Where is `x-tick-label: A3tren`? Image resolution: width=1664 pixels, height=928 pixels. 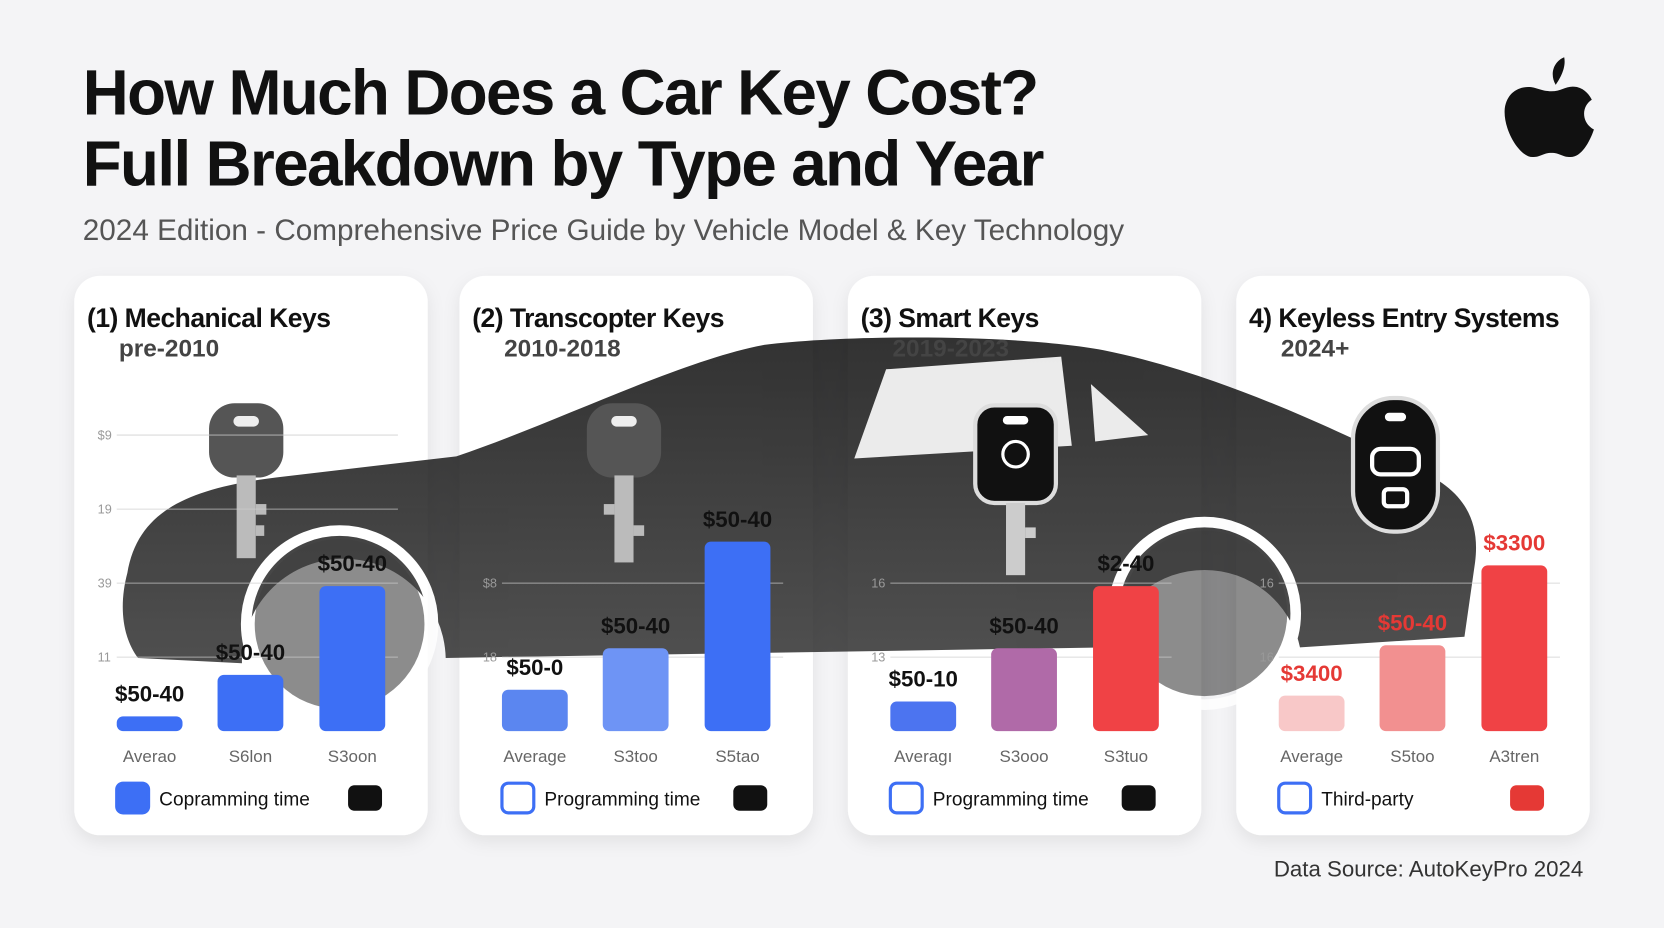 x-tick-label: A3tren is located at coordinates (1514, 756).